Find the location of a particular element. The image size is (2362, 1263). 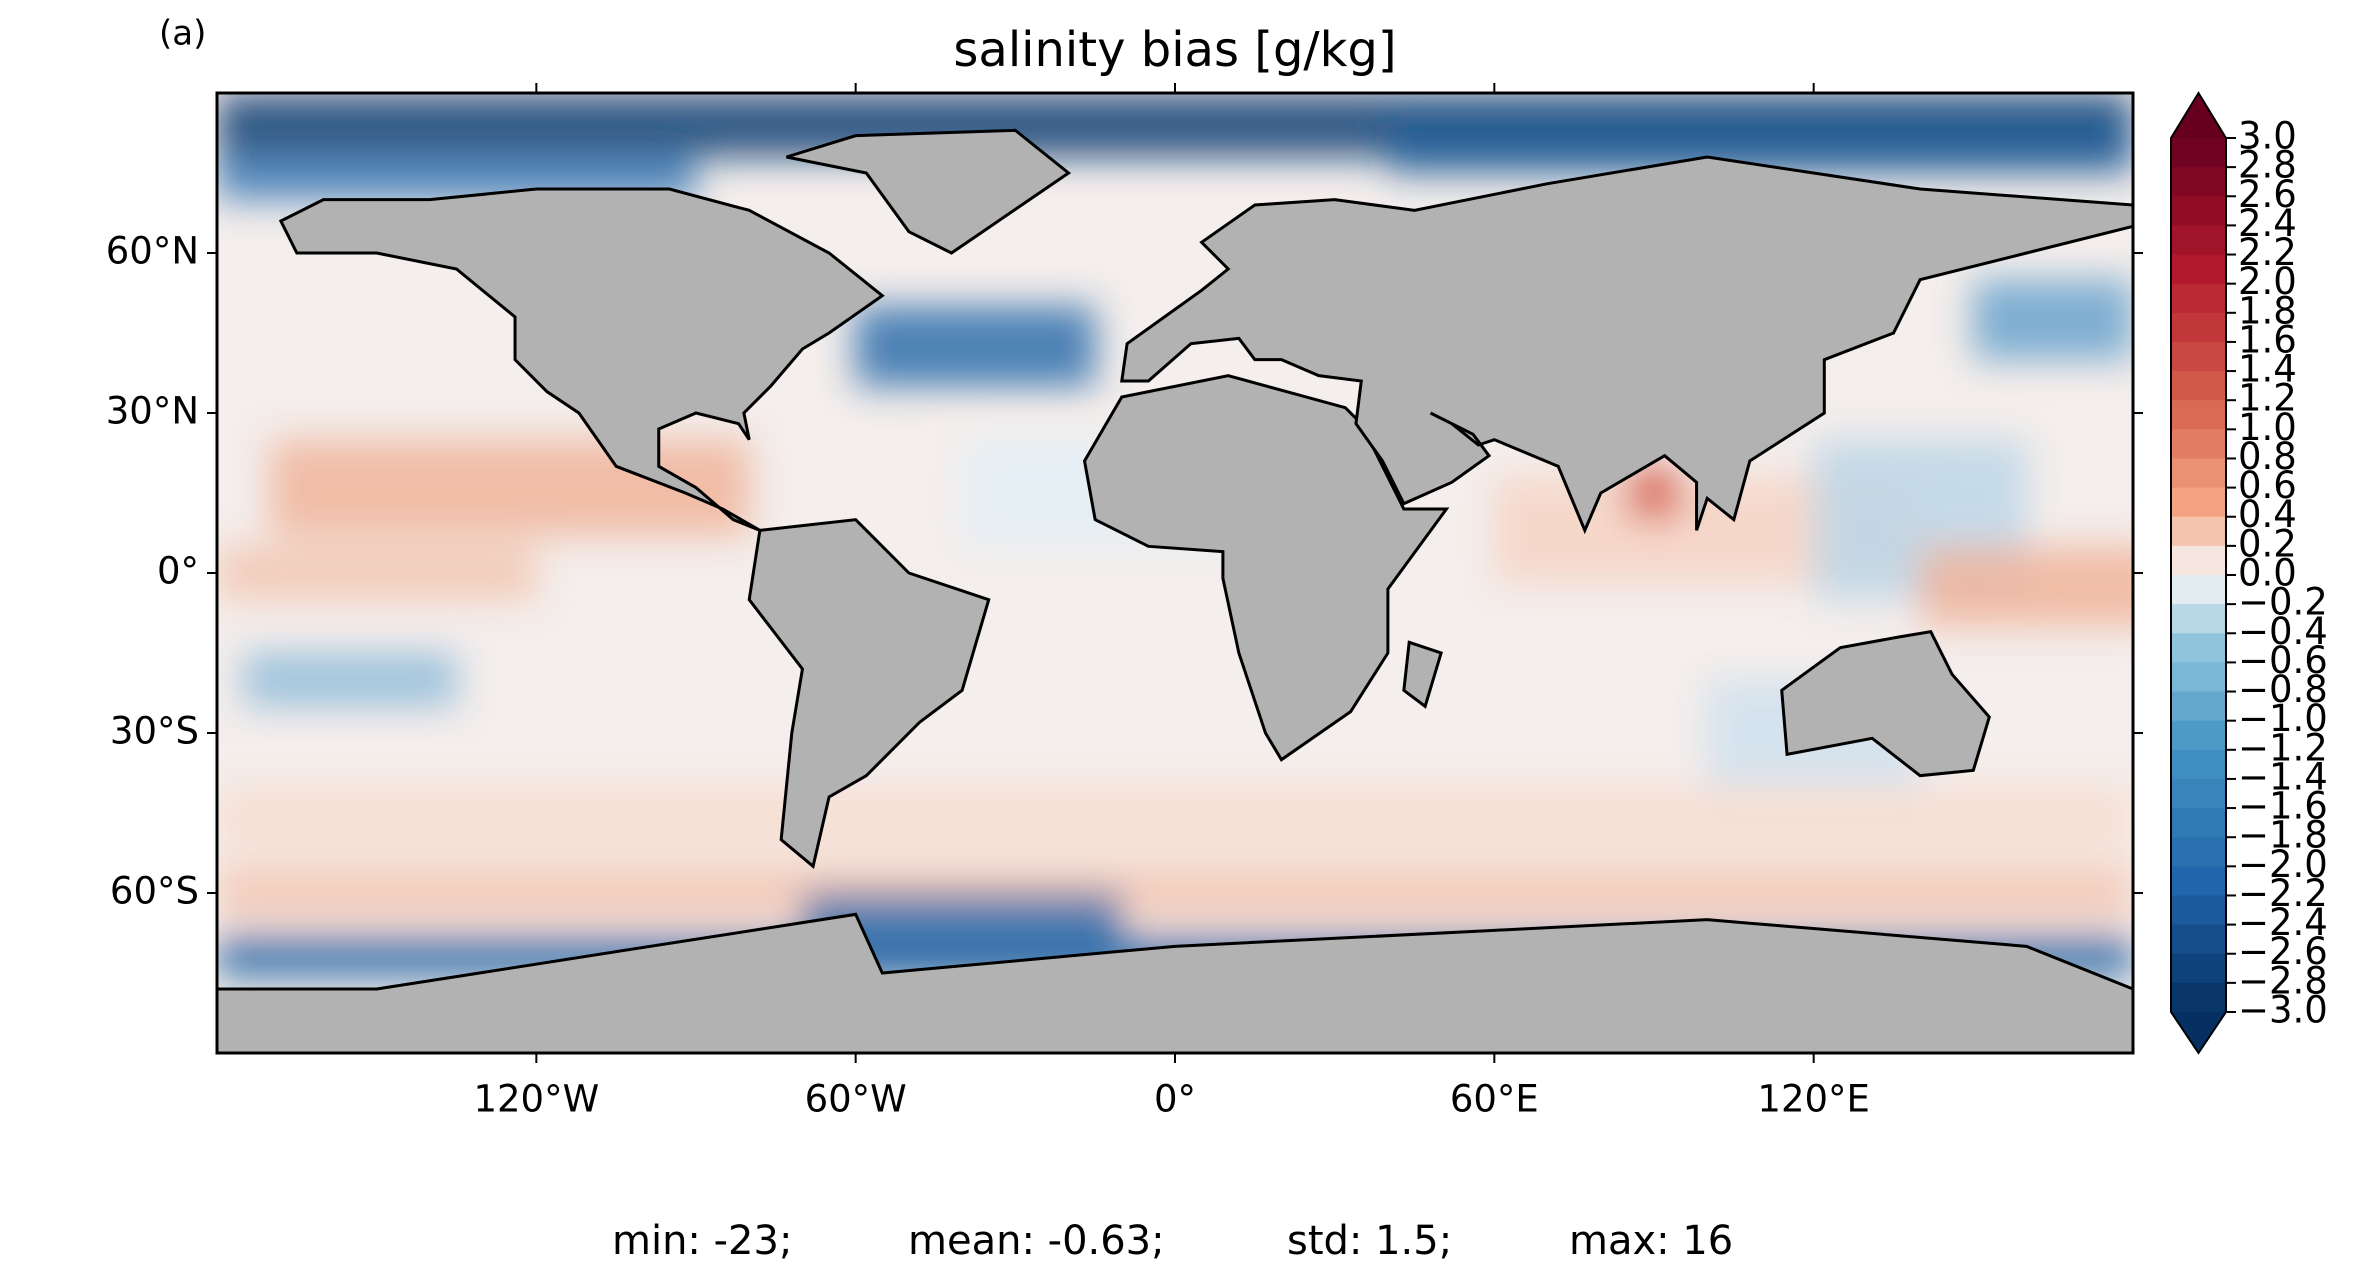

colorbar-tick-label: −2.6 is located at coordinates (2283, 951).